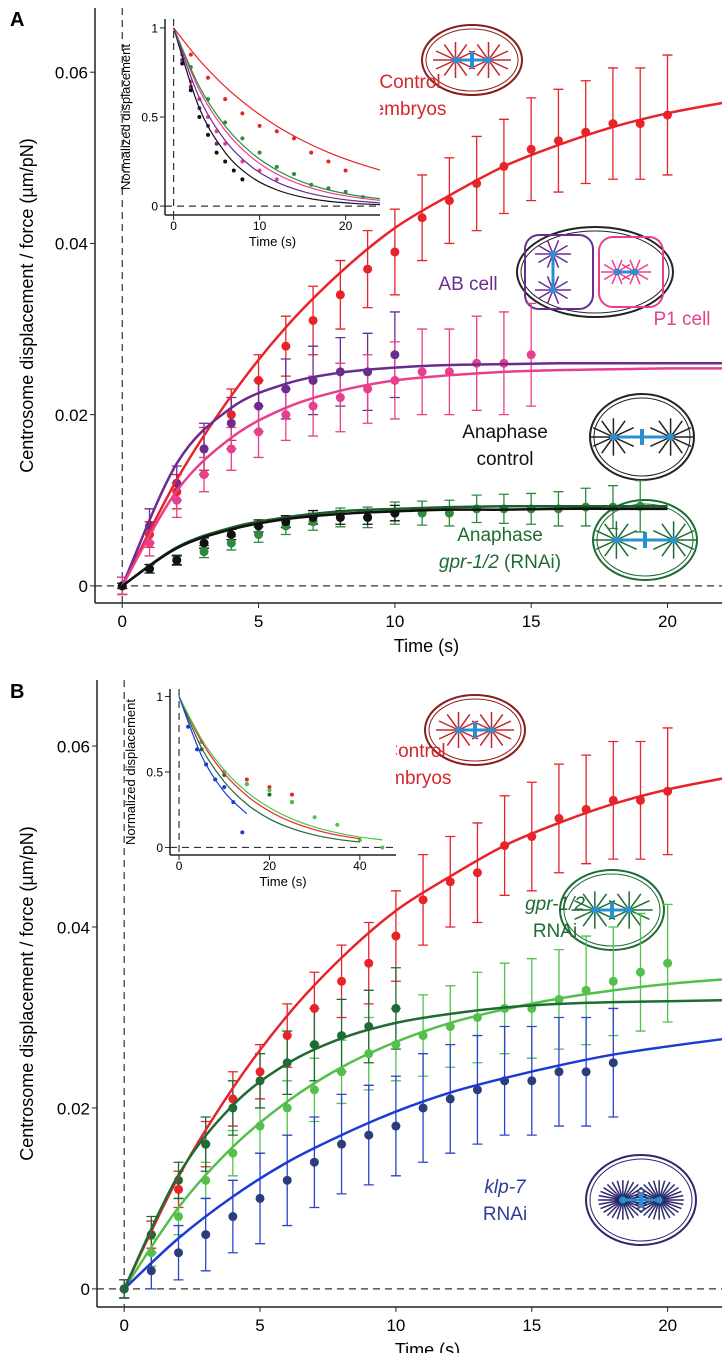 This screenshot has height=1358, width=728. What do you see at coordinates (130, 772) in the screenshot?
I see `y-axis-label: Normalized displacement` at bounding box center [130, 772].